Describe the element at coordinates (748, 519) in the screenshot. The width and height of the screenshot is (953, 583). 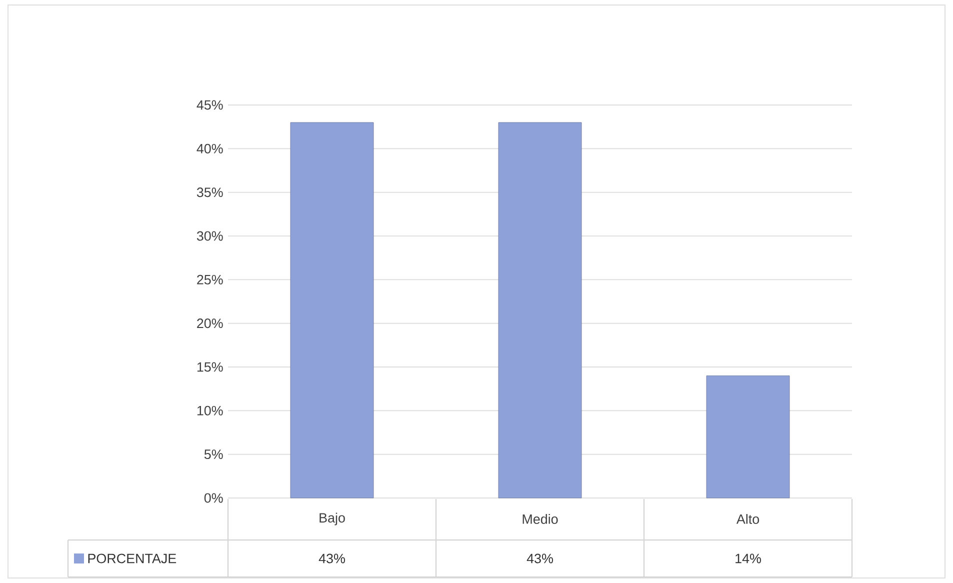
I see `x-tick-label: Alto` at that location.